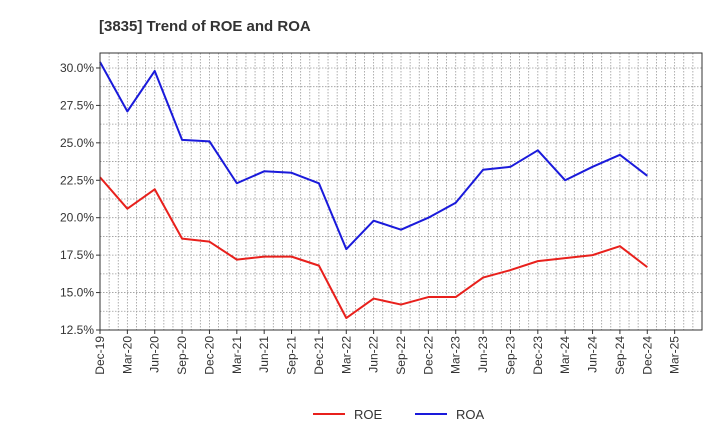  I want to click on x-tick-label: Dec-22, so click(428, 355).